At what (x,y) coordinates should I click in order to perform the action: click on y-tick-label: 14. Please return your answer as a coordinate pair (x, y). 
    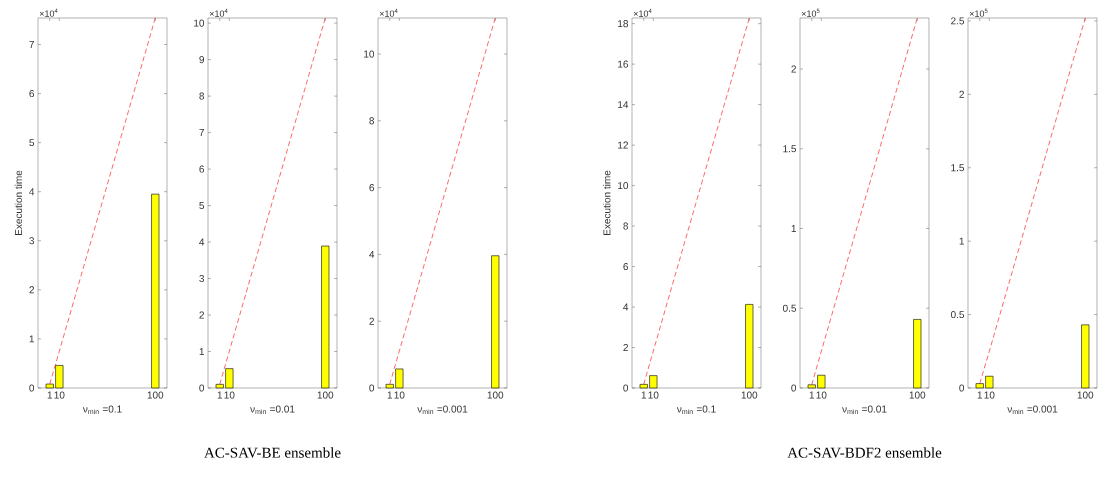
    Looking at the image, I should click on (623, 105).